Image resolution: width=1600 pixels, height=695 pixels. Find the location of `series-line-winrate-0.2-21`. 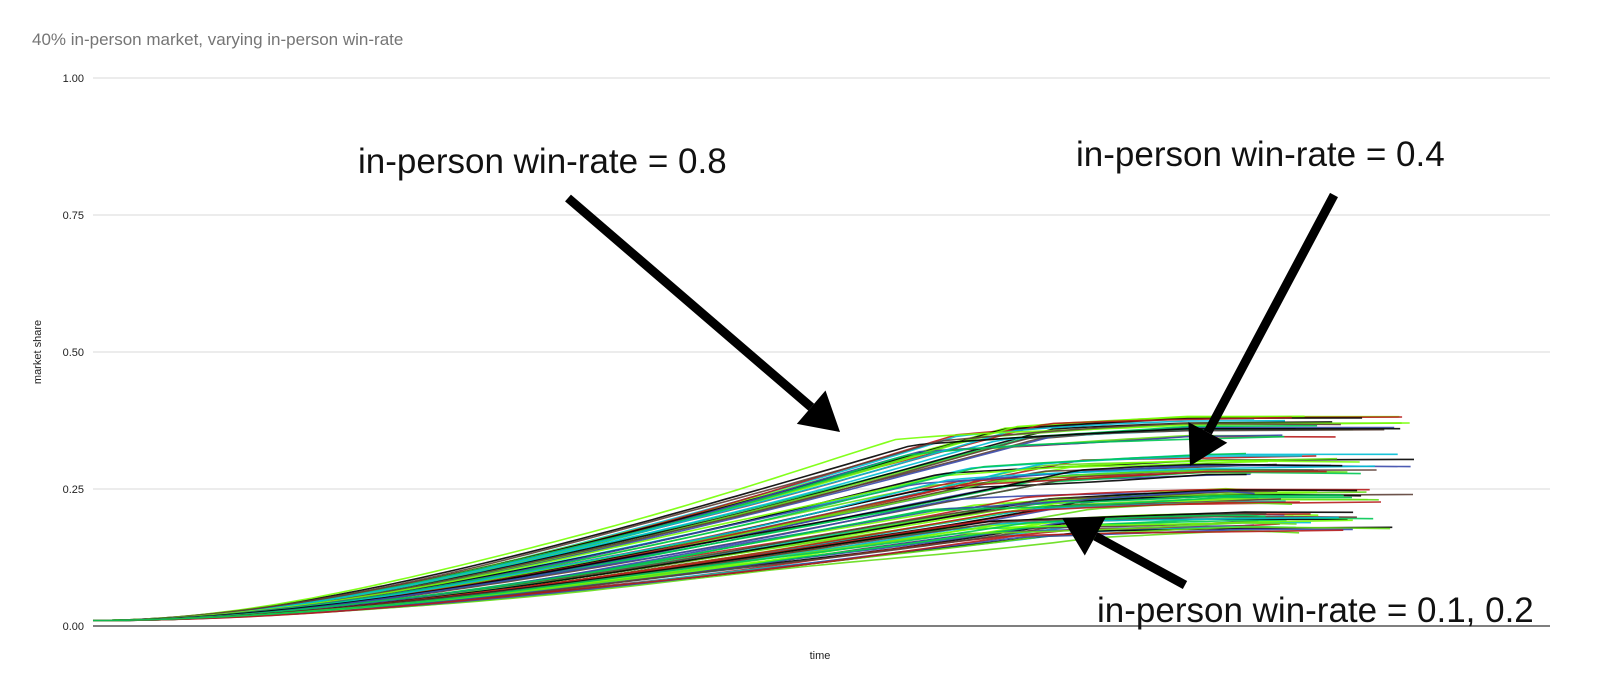

series-line-winrate-0.2-21 is located at coordinates (723, 559).